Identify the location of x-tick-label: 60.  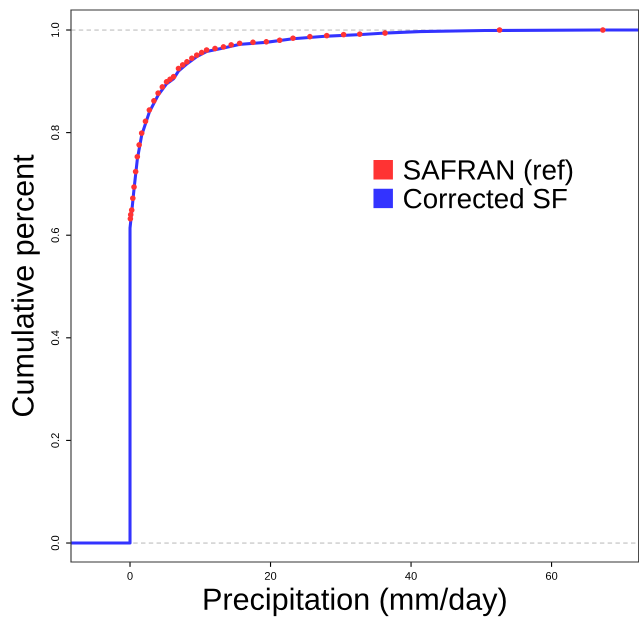
(552, 576).